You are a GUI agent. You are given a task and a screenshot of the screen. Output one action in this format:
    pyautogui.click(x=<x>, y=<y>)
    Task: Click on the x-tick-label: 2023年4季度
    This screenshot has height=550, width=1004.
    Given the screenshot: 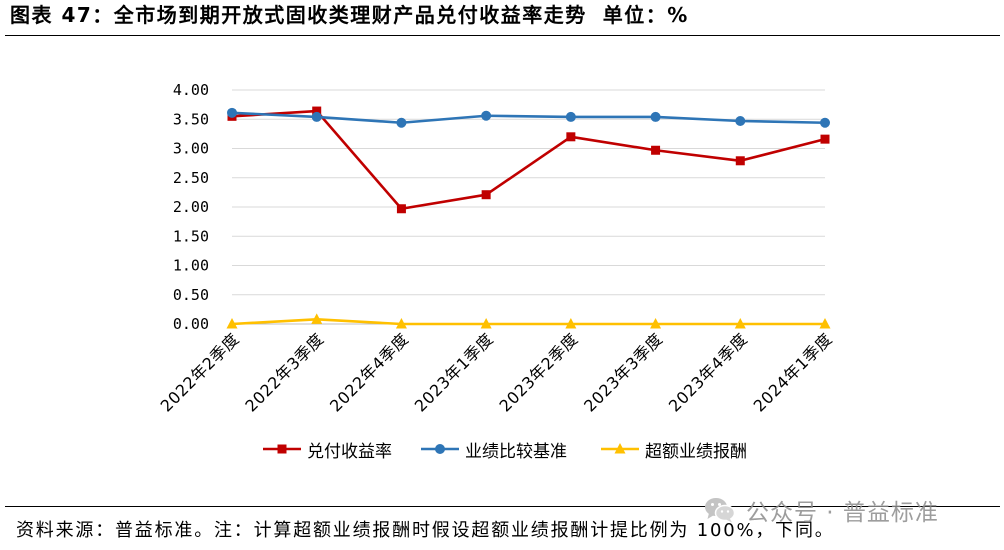 What is the action you would take?
    pyautogui.click(x=708, y=372)
    